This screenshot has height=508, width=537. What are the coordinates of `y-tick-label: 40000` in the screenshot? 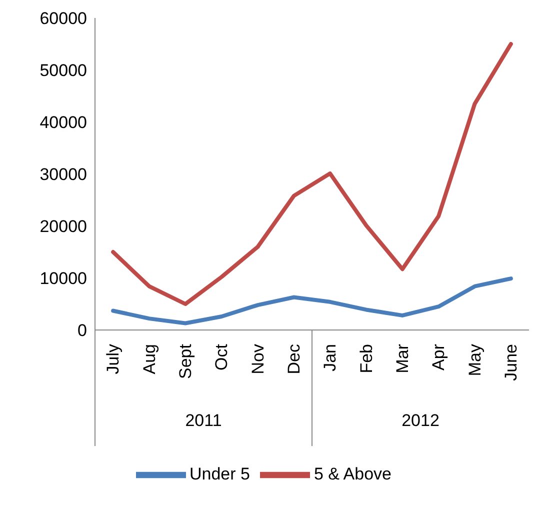 It's located at (63, 122).